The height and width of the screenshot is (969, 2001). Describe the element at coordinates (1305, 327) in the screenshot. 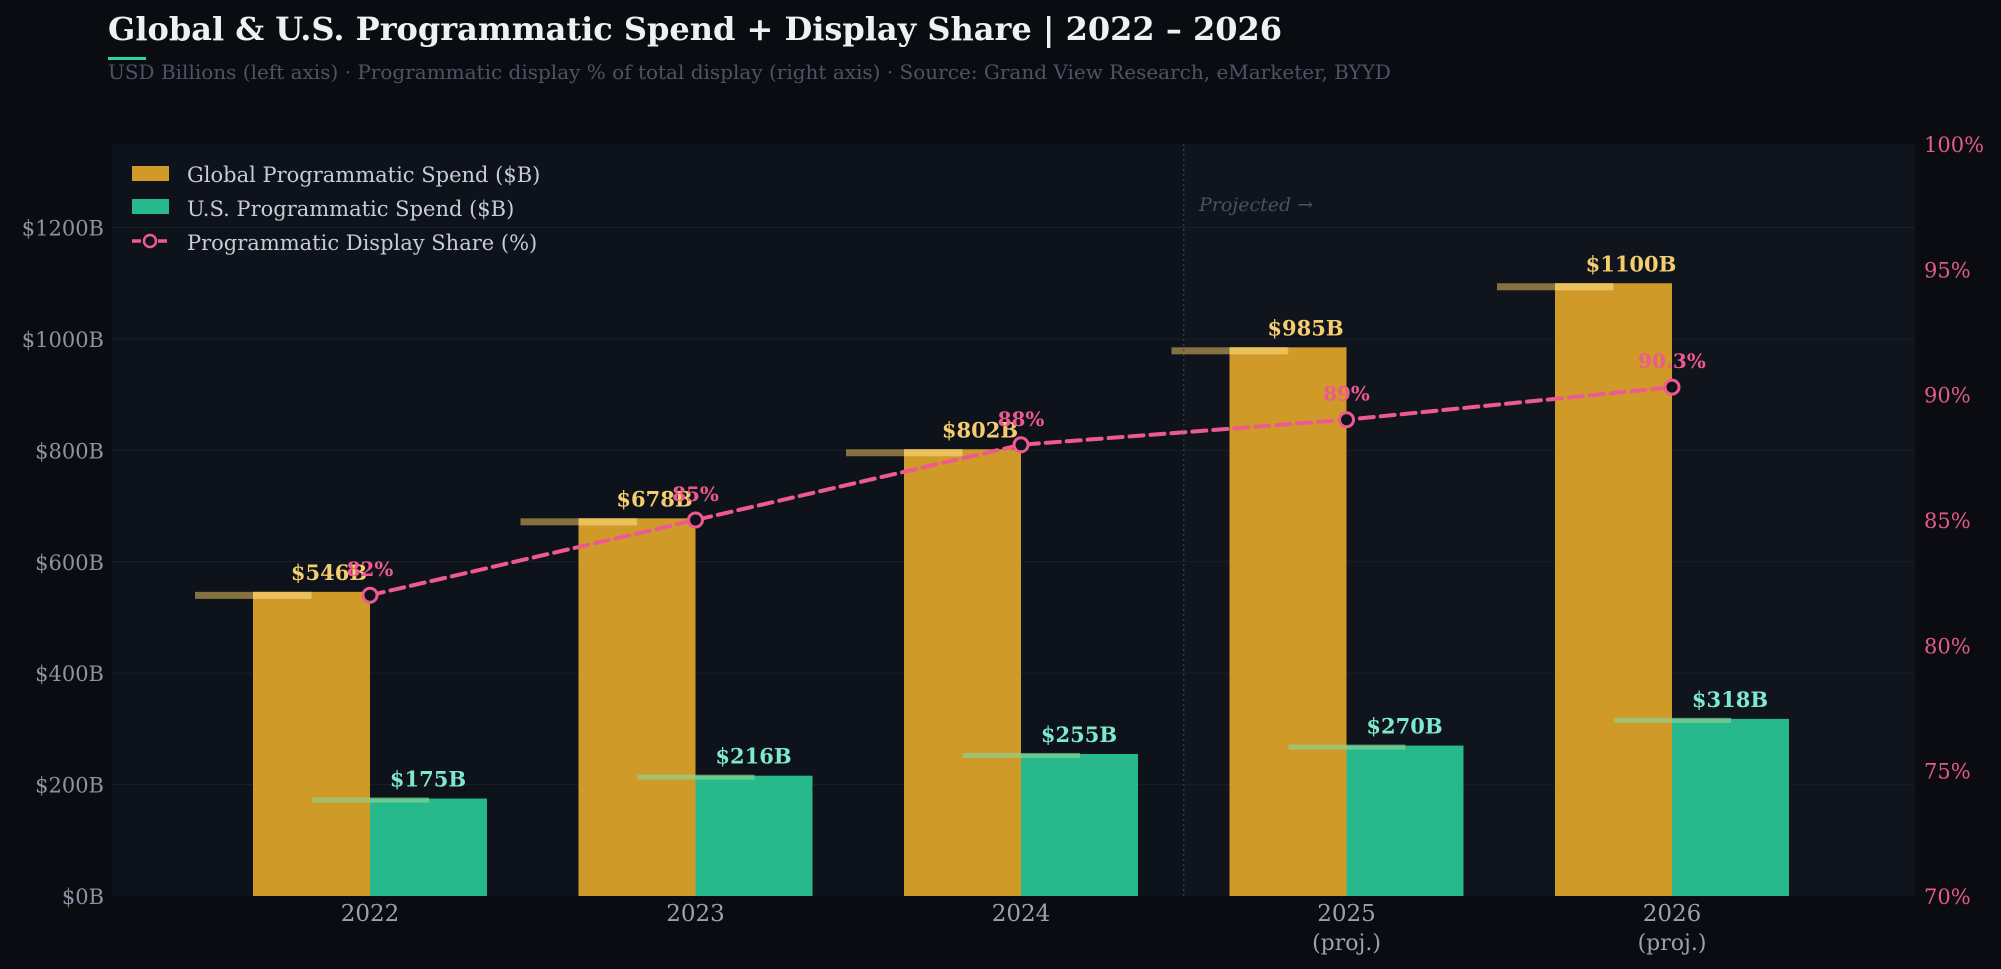

I see `bar-global-label: $985B` at that location.